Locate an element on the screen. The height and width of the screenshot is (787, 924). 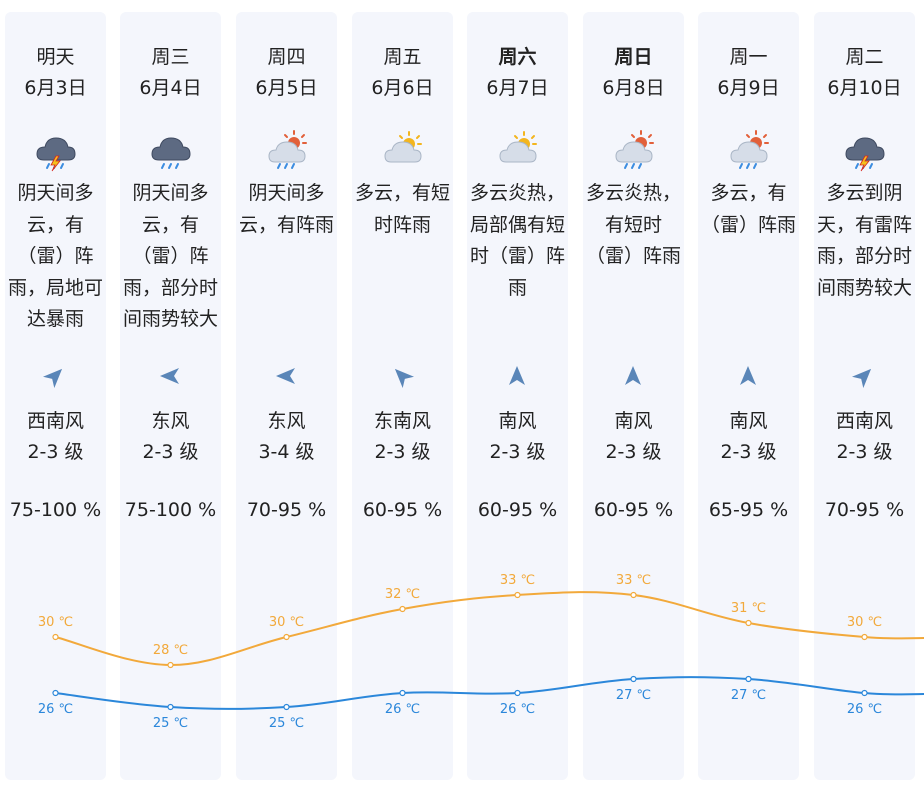
weather-description: 阴天间多云，有阵雨 is located at coordinates (286, 209).